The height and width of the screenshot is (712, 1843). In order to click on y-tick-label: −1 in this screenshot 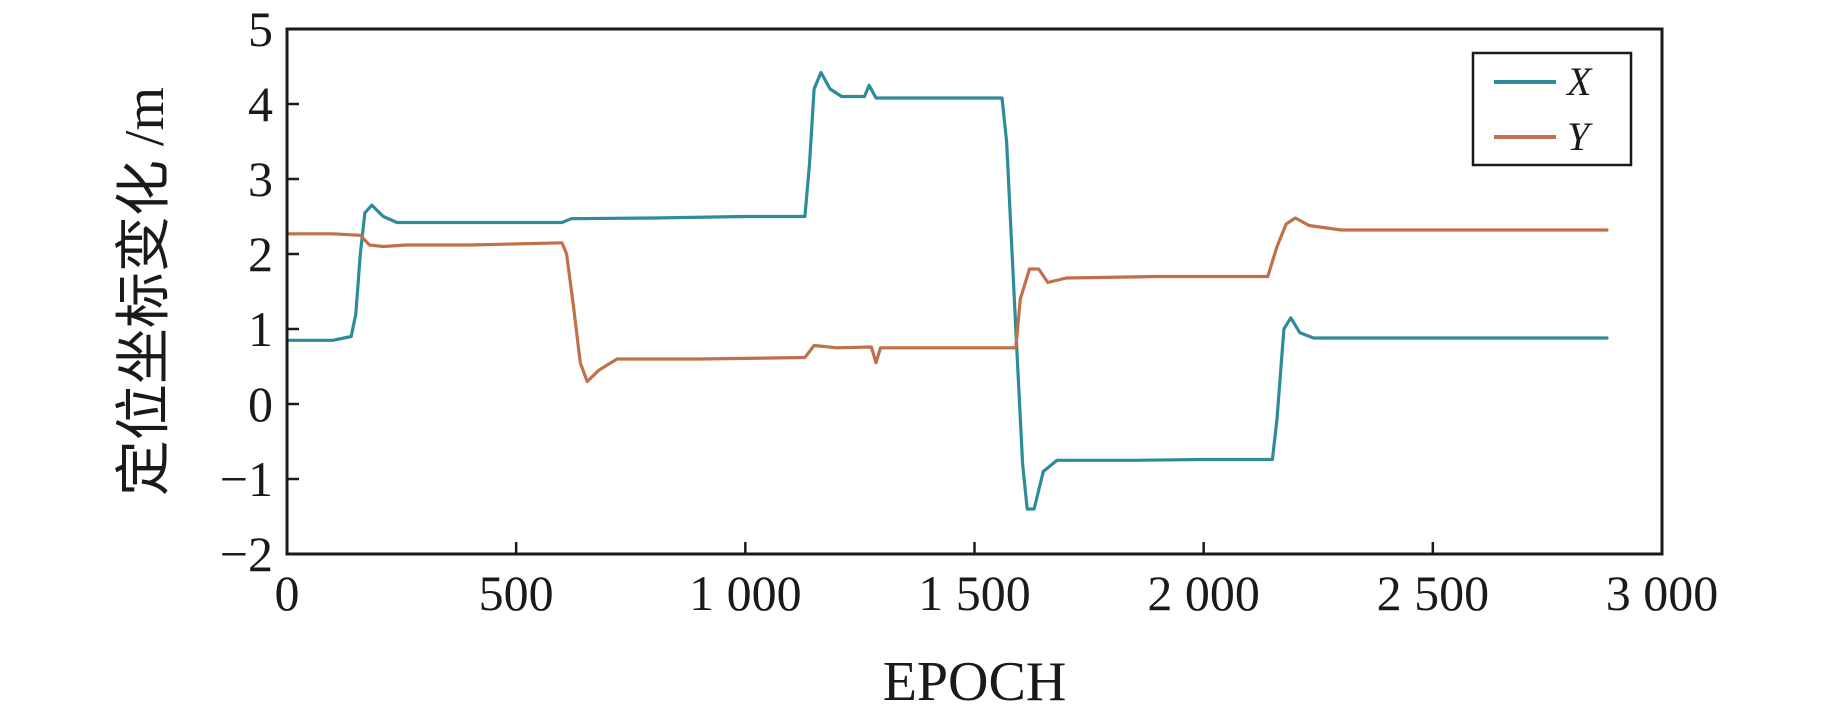, I will do `click(246, 479)`.